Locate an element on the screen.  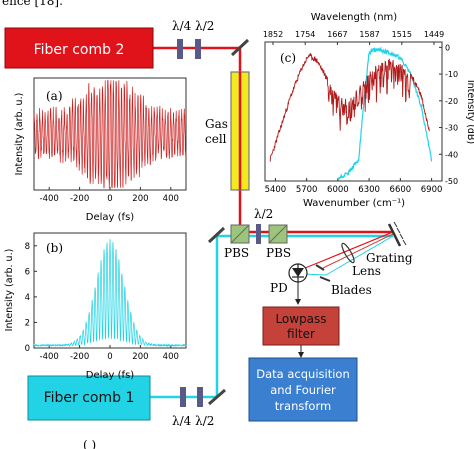
quarter-wave-plate-top is located at coordinates (180, 49).